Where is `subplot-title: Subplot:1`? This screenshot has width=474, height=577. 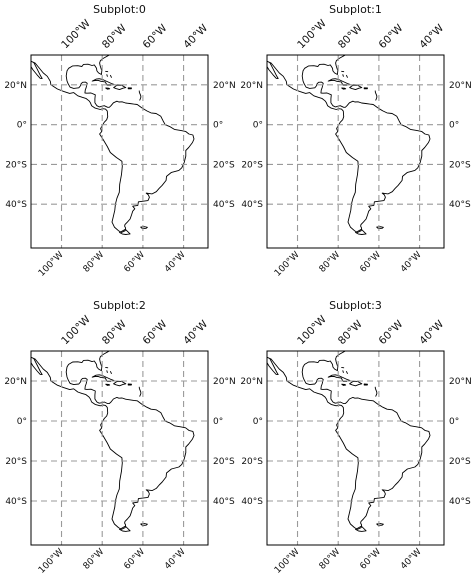
subplot-title: Subplot:1 is located at coordinates (355, 9).